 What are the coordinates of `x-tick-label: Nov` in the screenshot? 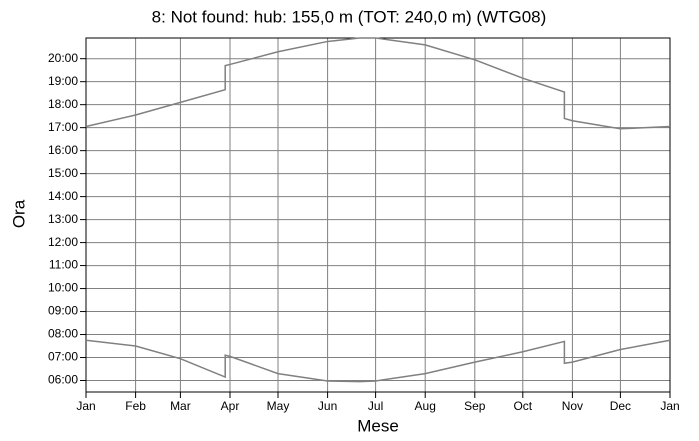 It's located at (572, 406).